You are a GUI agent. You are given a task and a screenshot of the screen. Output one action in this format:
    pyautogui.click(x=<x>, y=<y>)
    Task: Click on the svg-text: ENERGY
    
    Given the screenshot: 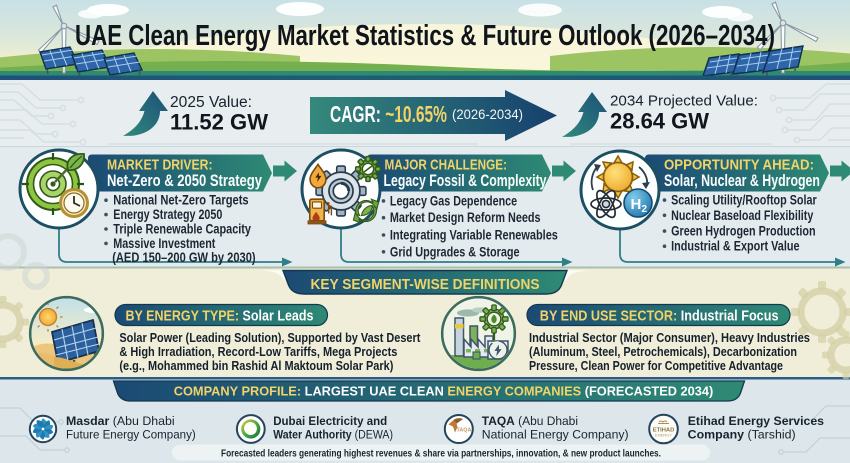 What is the action you would take?
    pyautogui.click(x=663, y=435)
    